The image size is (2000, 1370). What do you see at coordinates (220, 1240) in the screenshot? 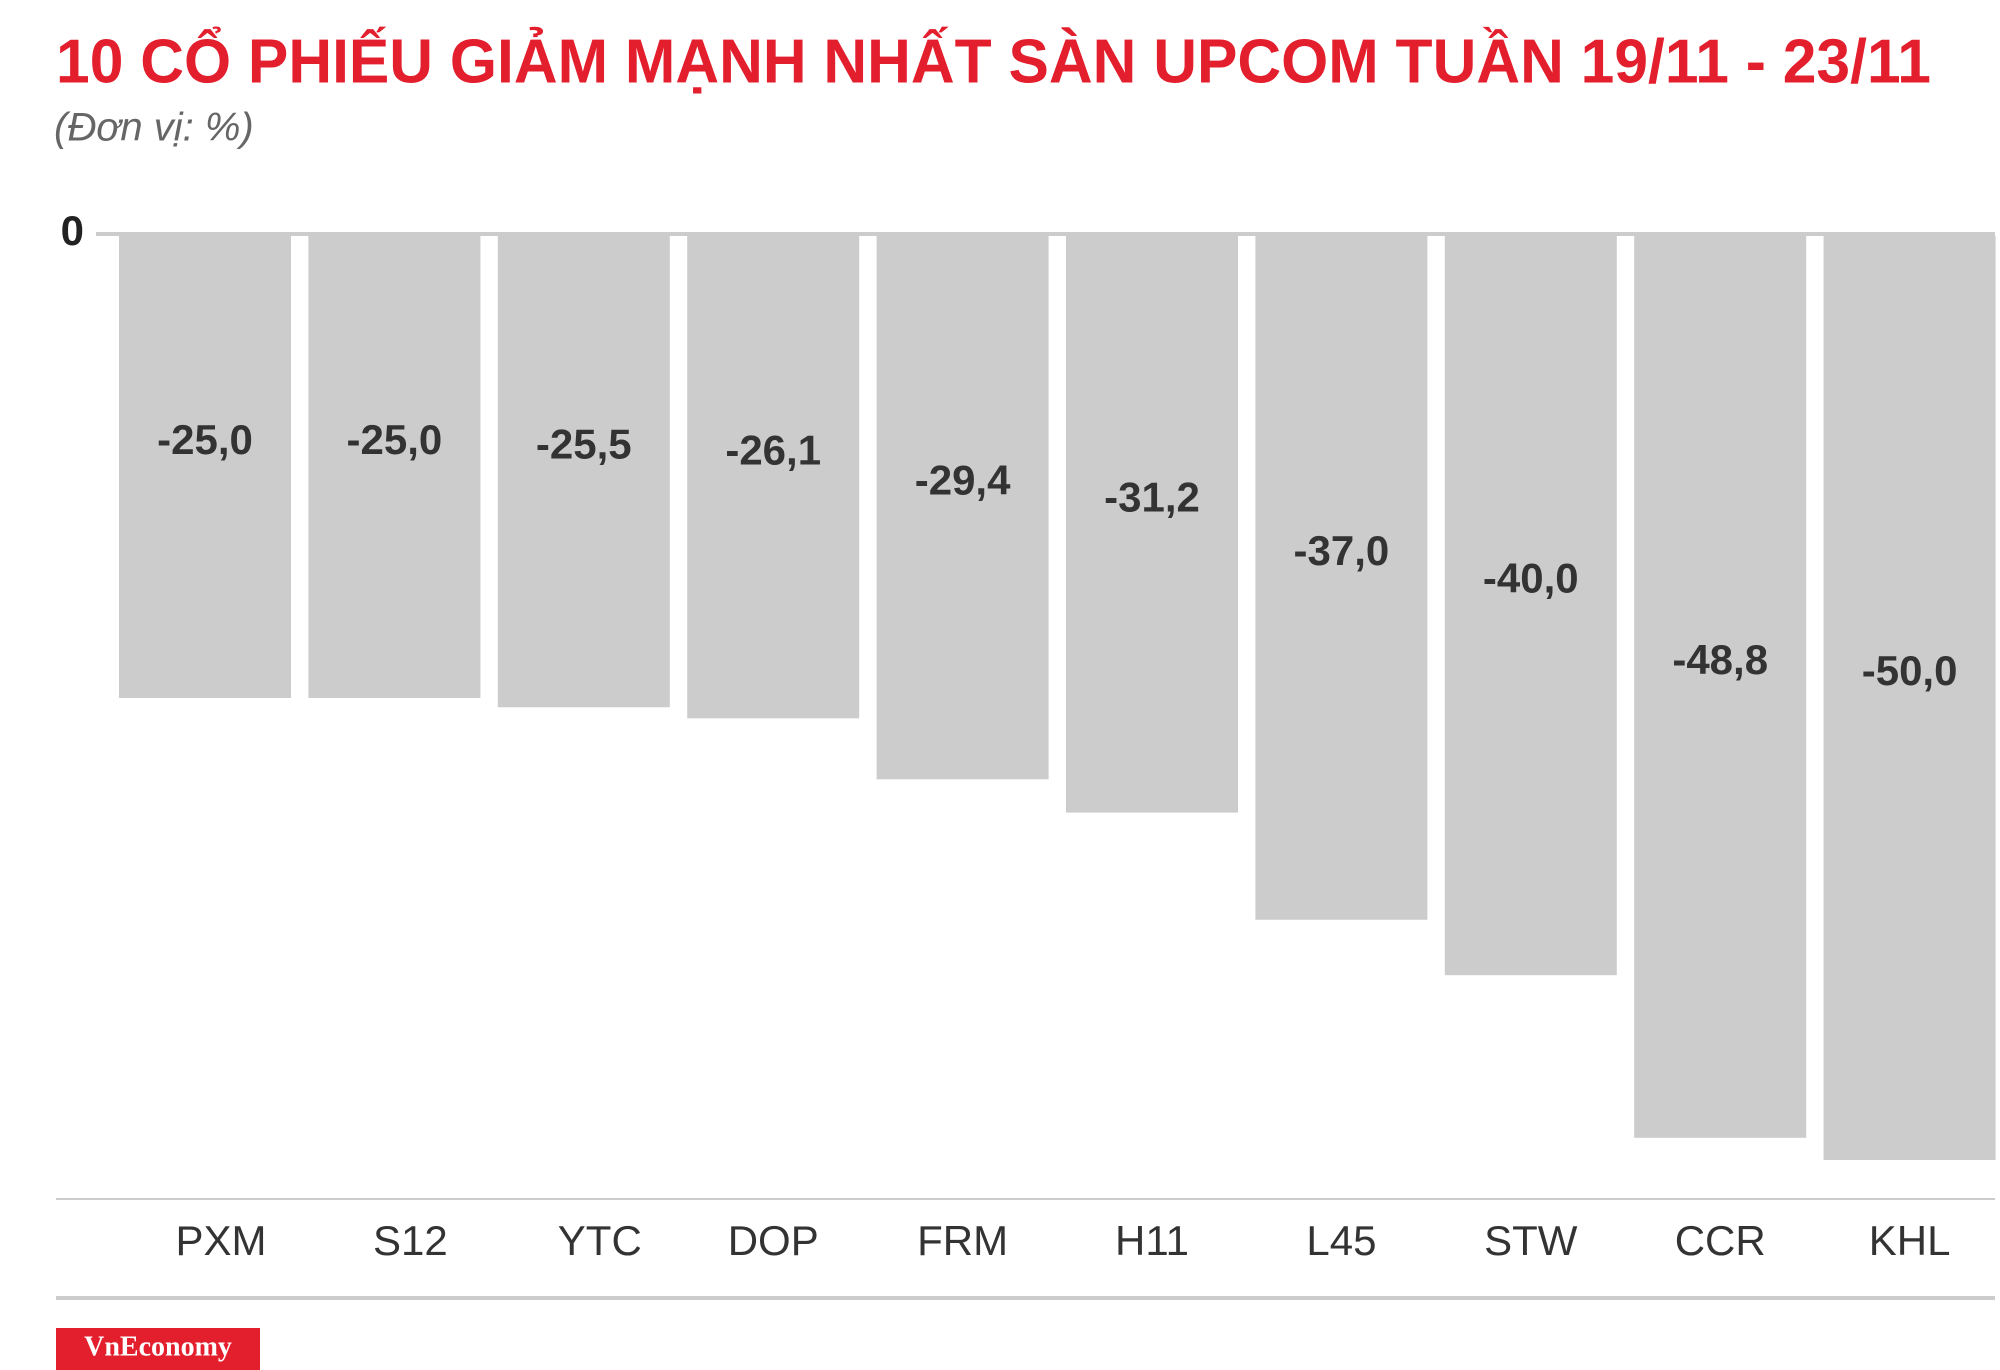
I see `x-tick-label: PXM` at bounding box center [220, 1240].